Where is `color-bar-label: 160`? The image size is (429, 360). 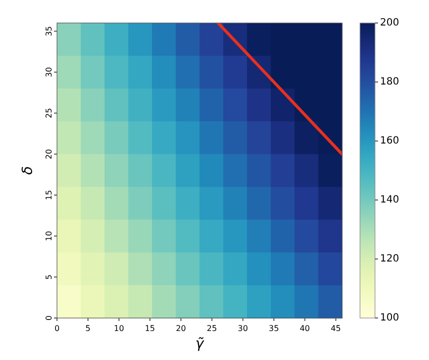 color-bar-label: 160 is located at coordinates (390, 141).